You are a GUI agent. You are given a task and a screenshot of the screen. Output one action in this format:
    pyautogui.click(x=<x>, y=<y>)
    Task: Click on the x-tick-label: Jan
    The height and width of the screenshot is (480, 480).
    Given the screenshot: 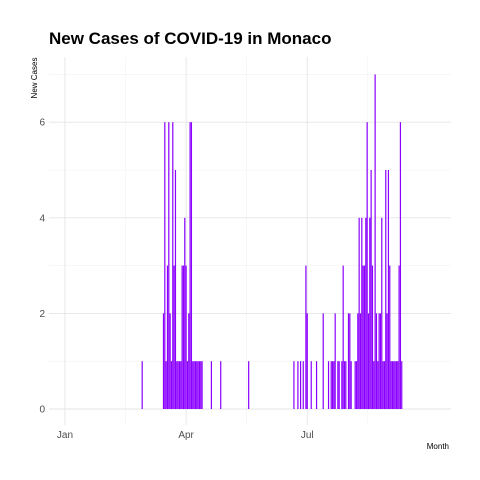 What is the action you would take?
    pyautogui.click(x=65, y=435)
    